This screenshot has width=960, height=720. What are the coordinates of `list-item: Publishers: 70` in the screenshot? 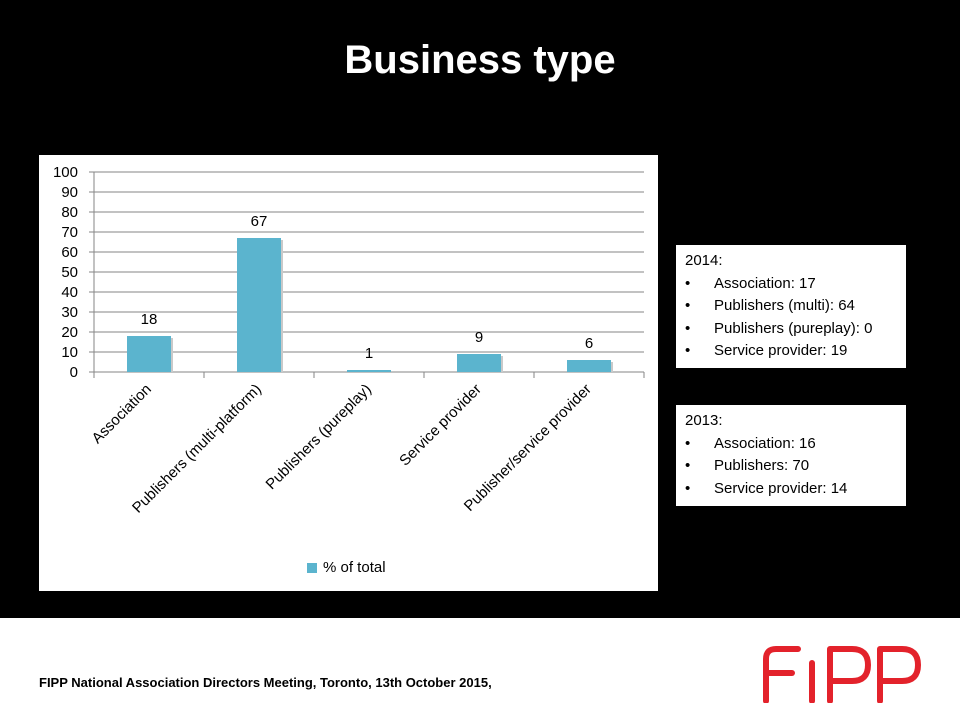 It's located at (790, 466).